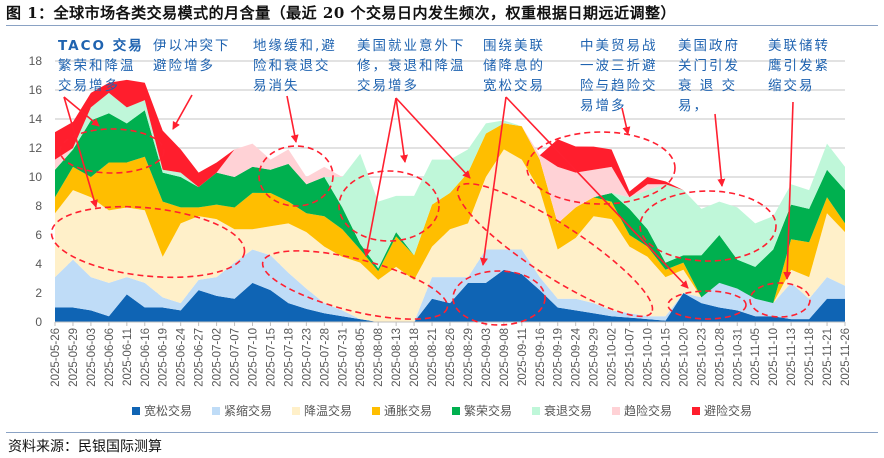 This screenshot has width=884, height=458. Describe the element at coordinates (411, 46) in the screenshot. I see `annotation-line: 美国就业意外下` at that location.